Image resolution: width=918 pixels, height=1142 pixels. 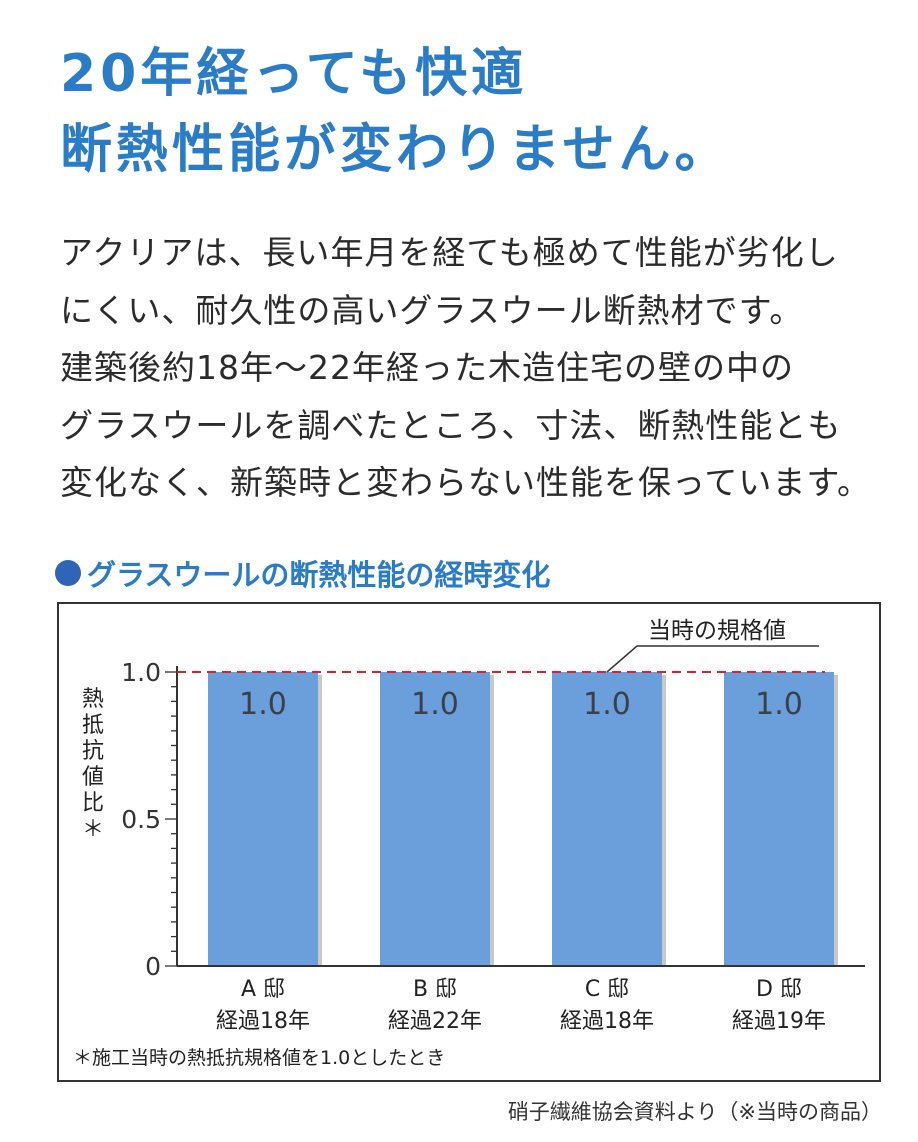 I want to click on x-tick-label: 経過22年, so click(x=435, y=1021).